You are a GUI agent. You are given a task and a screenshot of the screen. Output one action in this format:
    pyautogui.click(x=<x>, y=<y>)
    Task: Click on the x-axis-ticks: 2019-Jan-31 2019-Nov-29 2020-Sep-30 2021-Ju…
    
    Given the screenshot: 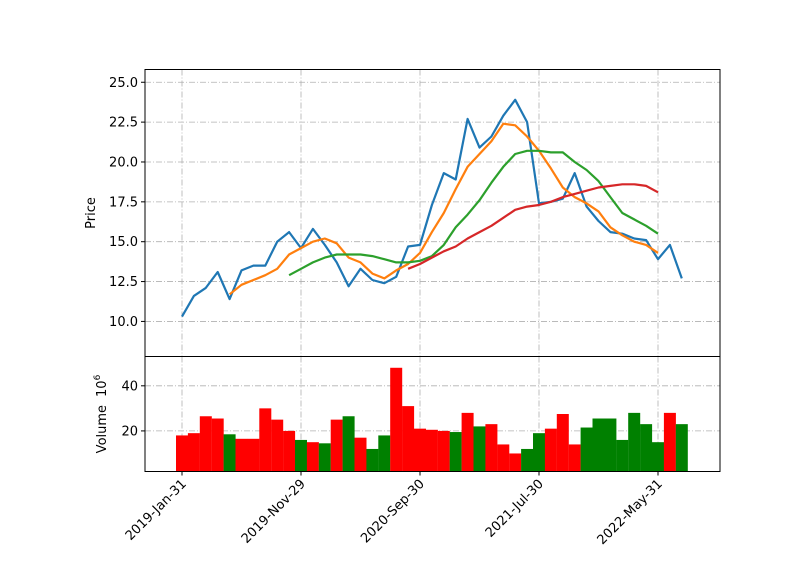 What is the action you would take?
    pyautogui.click(x=394, y=509)
    